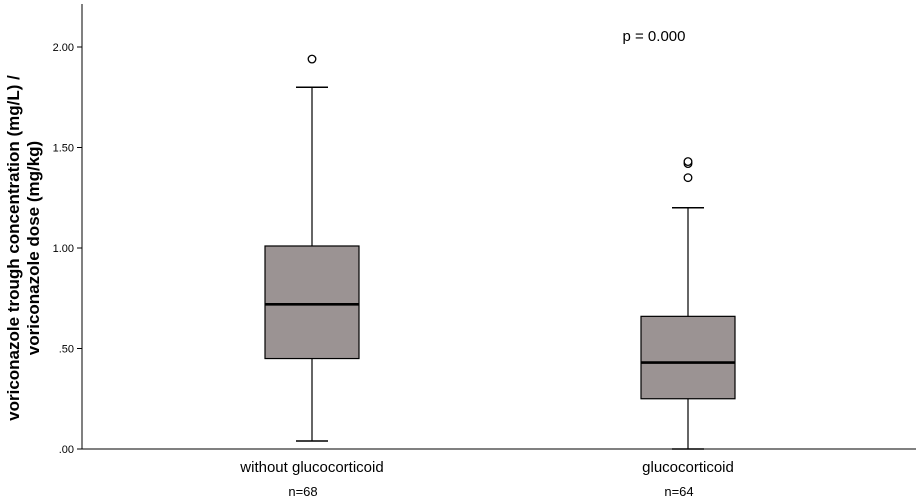 The height and width of the screenshot is (502, 920). What do you see at coordinates (66, 350) in the screenshot?
I see `y-tick-label: .50` at bounding box center [66, 350].